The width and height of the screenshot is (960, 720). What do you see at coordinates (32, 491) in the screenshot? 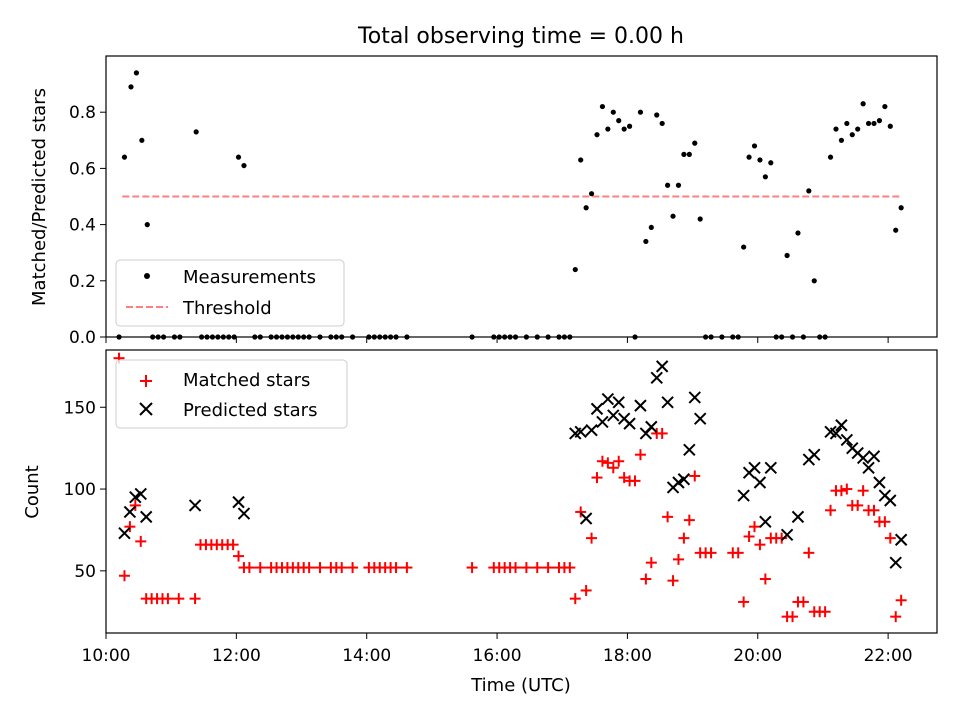
I see `bottom-y-axis-label: Count` at bounding box center [32, 491].